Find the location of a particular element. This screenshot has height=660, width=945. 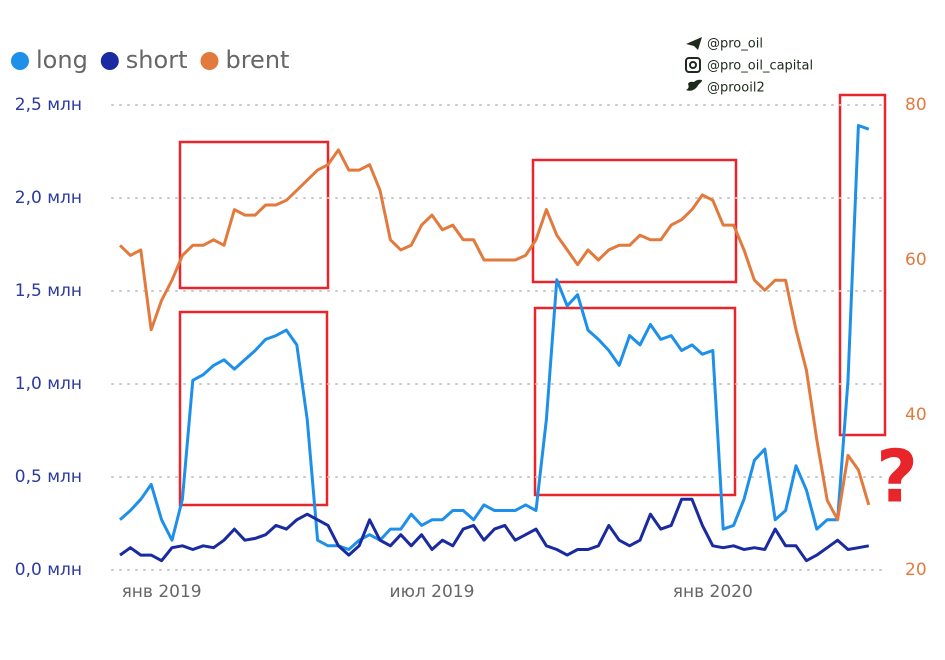

series-line is located at coordinates (494, 530).